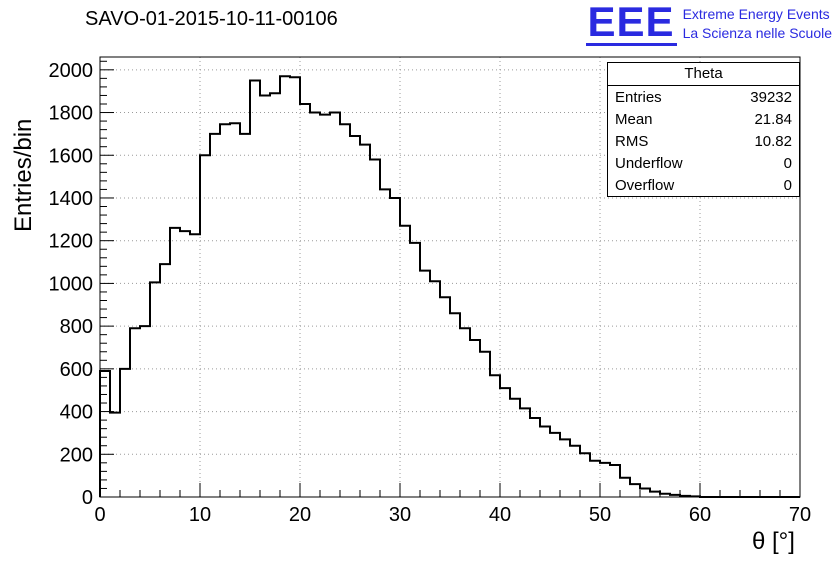  I want to click on stats-row-rms: RMS 10.82, so click(703, 141).